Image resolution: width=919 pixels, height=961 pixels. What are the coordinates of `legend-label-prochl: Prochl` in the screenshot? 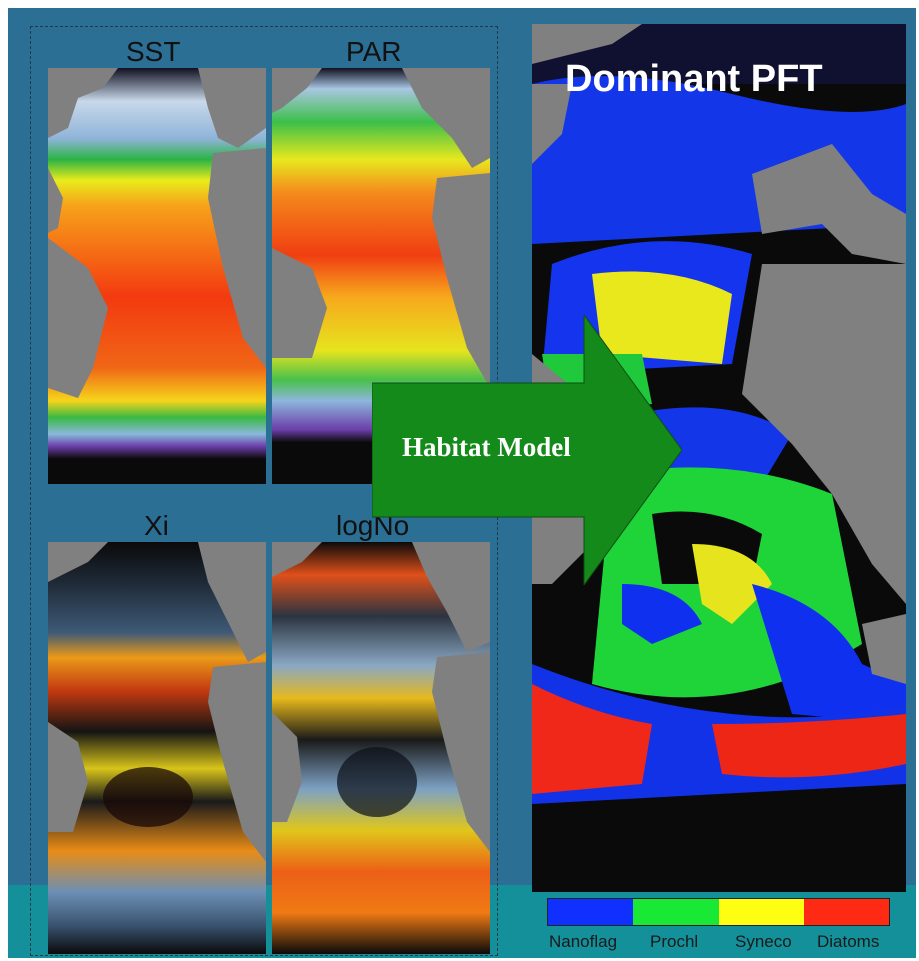 It's located at (674, 941).